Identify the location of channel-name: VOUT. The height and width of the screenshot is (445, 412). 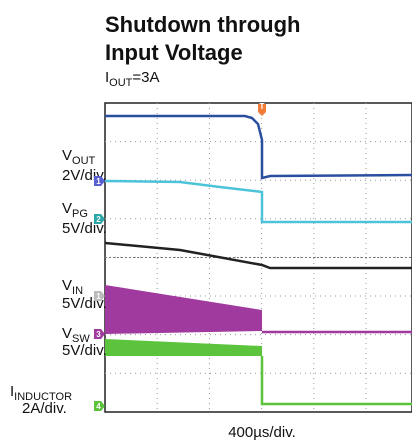
(79, 157).